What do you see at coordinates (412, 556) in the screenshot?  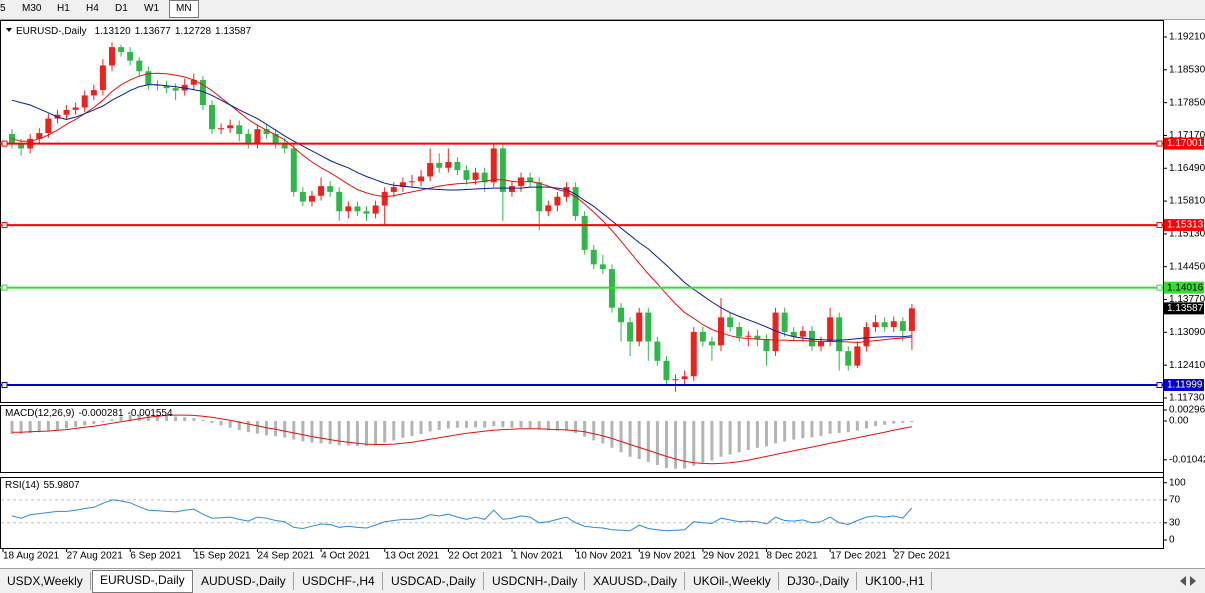 I see `x-tick-label: 13 Oct 2021` at bounding box center [412, 556].